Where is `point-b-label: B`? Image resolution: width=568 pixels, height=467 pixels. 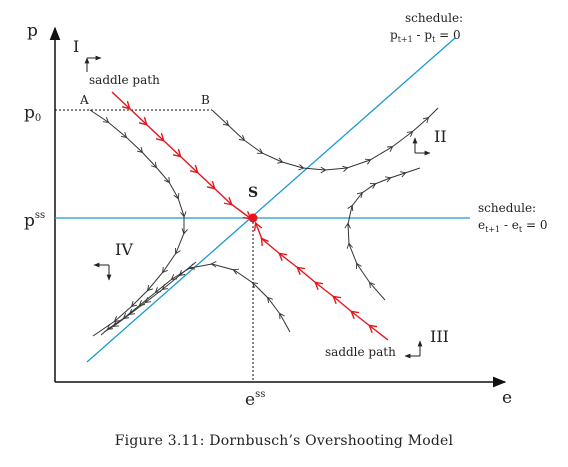 point-b-label: B is located at coordinates (205, 100).